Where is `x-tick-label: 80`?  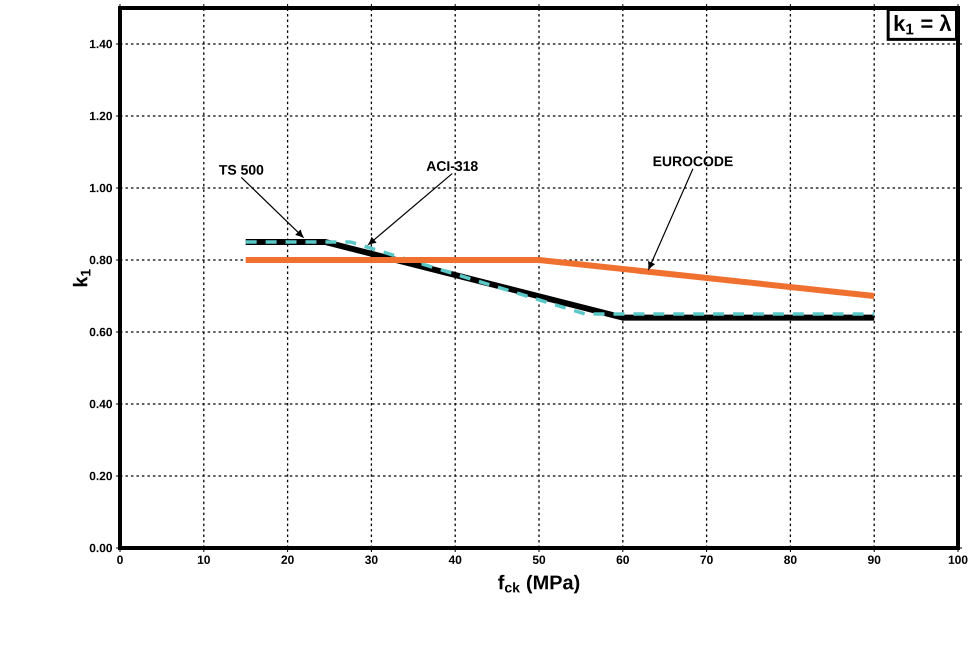
x-tick-label: 80 is located at coordinates (790, 560).